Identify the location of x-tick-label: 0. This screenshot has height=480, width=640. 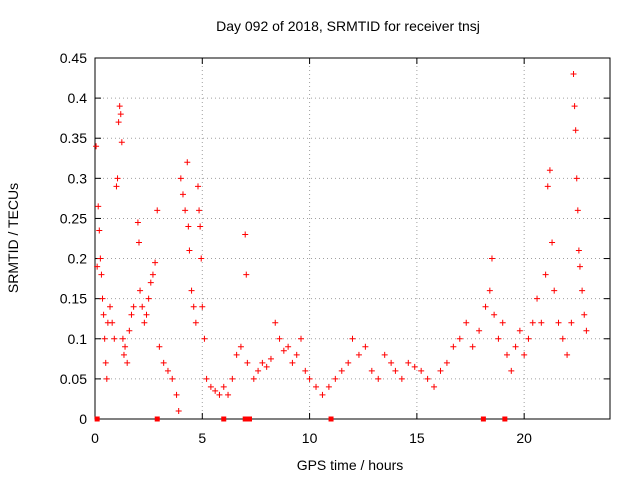
(95, 438).